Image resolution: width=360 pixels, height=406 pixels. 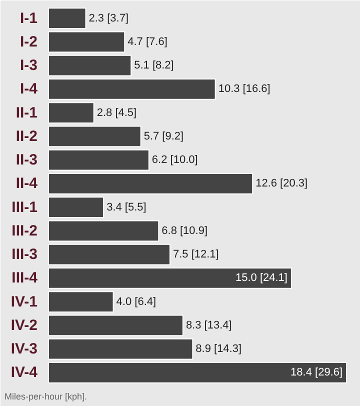 What do you see at coordinates (27, 183) in the screenshot?
I see `y-tick-label: II-4` at bounding box center [27, 183].